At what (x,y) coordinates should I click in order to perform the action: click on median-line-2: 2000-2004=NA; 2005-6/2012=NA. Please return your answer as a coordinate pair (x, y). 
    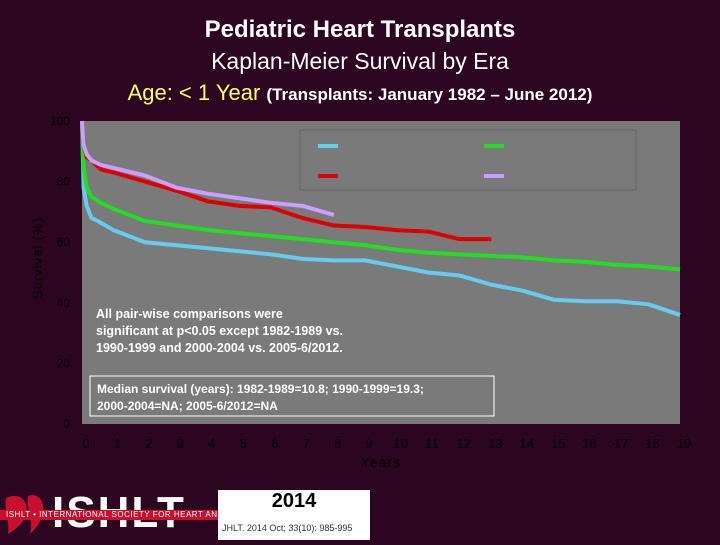
    Looking at the image, I should click on (187, 406).